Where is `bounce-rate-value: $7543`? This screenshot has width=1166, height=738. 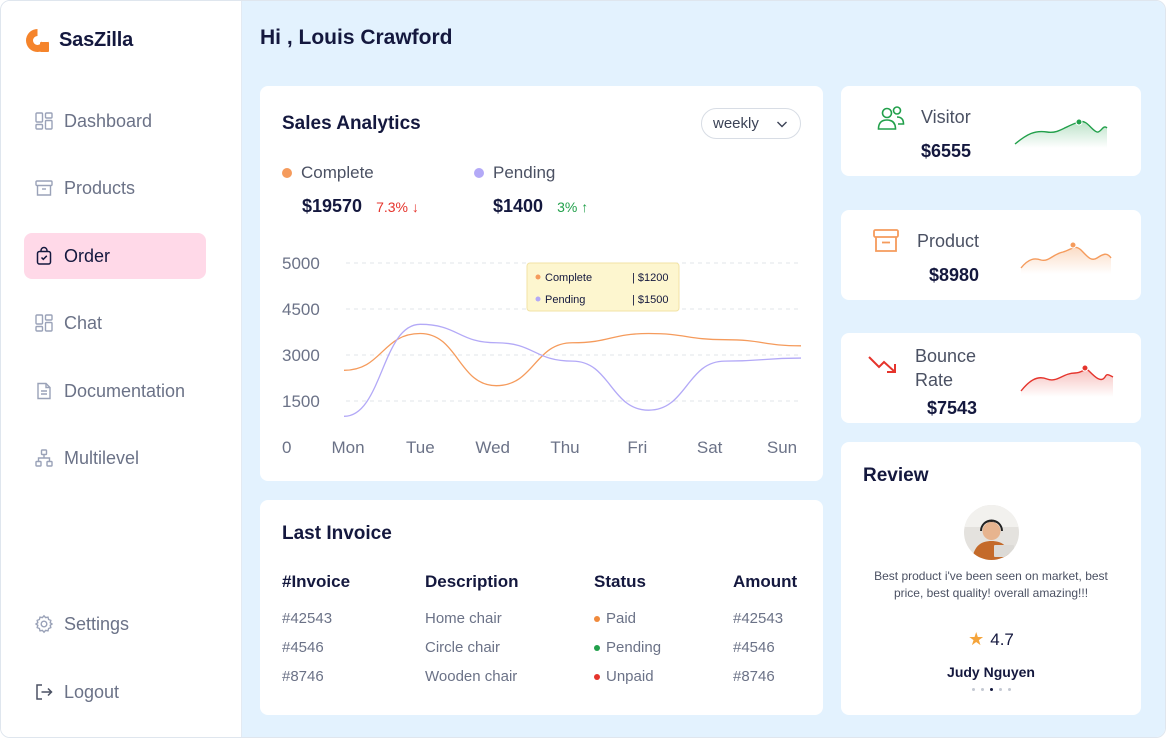
bounce-rate-value: $7543 is located at coordinates (952, 408).